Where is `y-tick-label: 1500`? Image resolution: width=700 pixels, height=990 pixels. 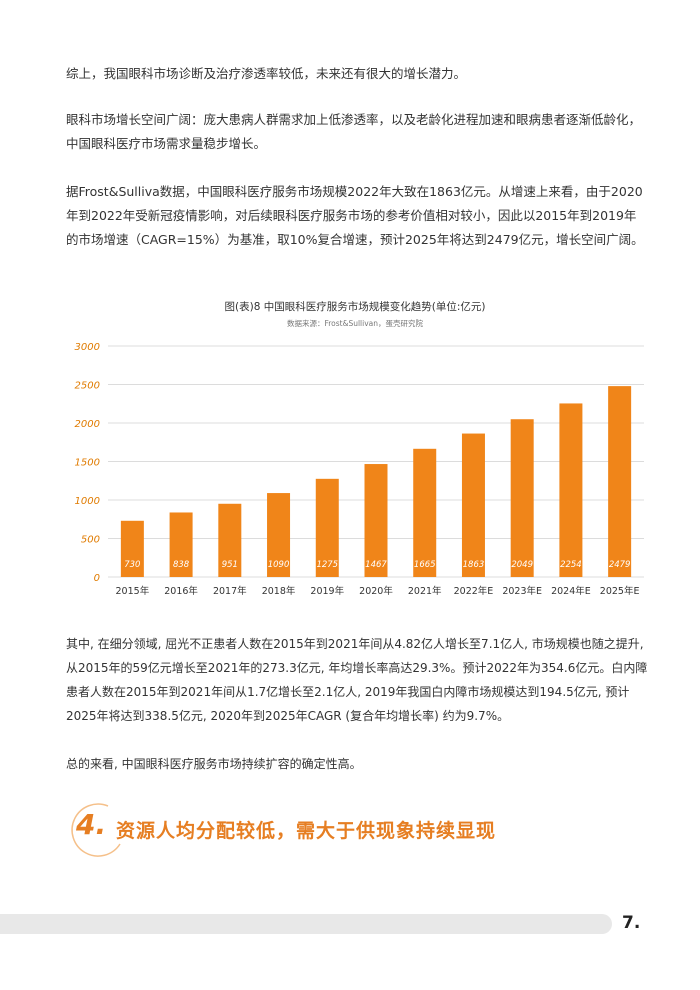 y-tick-label: 1500 is located at coordinates (87, 463).